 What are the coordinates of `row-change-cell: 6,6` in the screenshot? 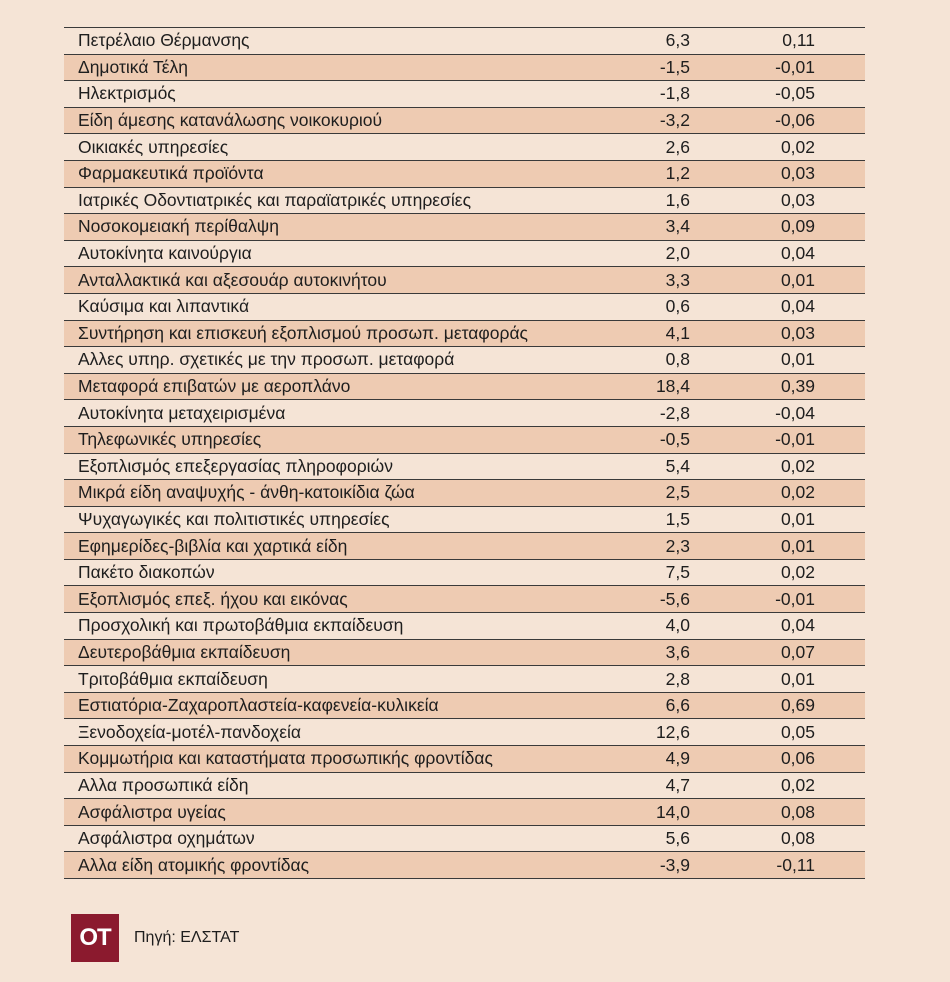 It's located at (678, 706).